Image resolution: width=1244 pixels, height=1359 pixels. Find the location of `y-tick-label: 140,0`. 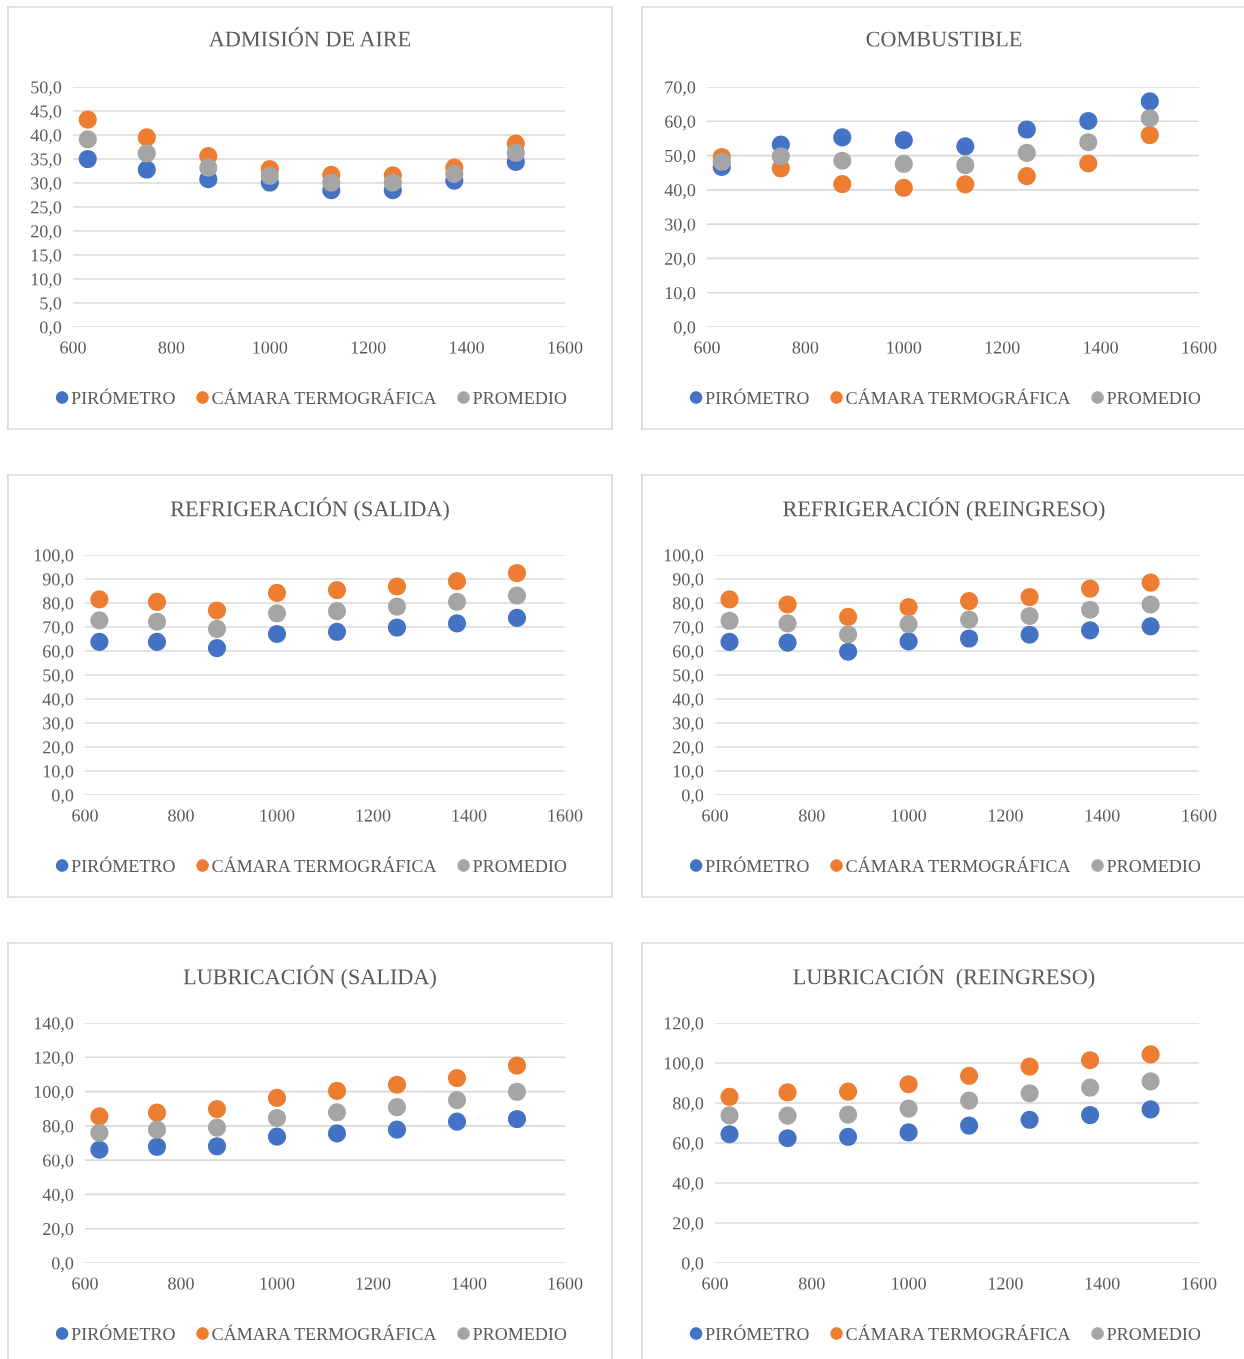

y-tick-label: 140,0 is located at coordinates (54, 1025).